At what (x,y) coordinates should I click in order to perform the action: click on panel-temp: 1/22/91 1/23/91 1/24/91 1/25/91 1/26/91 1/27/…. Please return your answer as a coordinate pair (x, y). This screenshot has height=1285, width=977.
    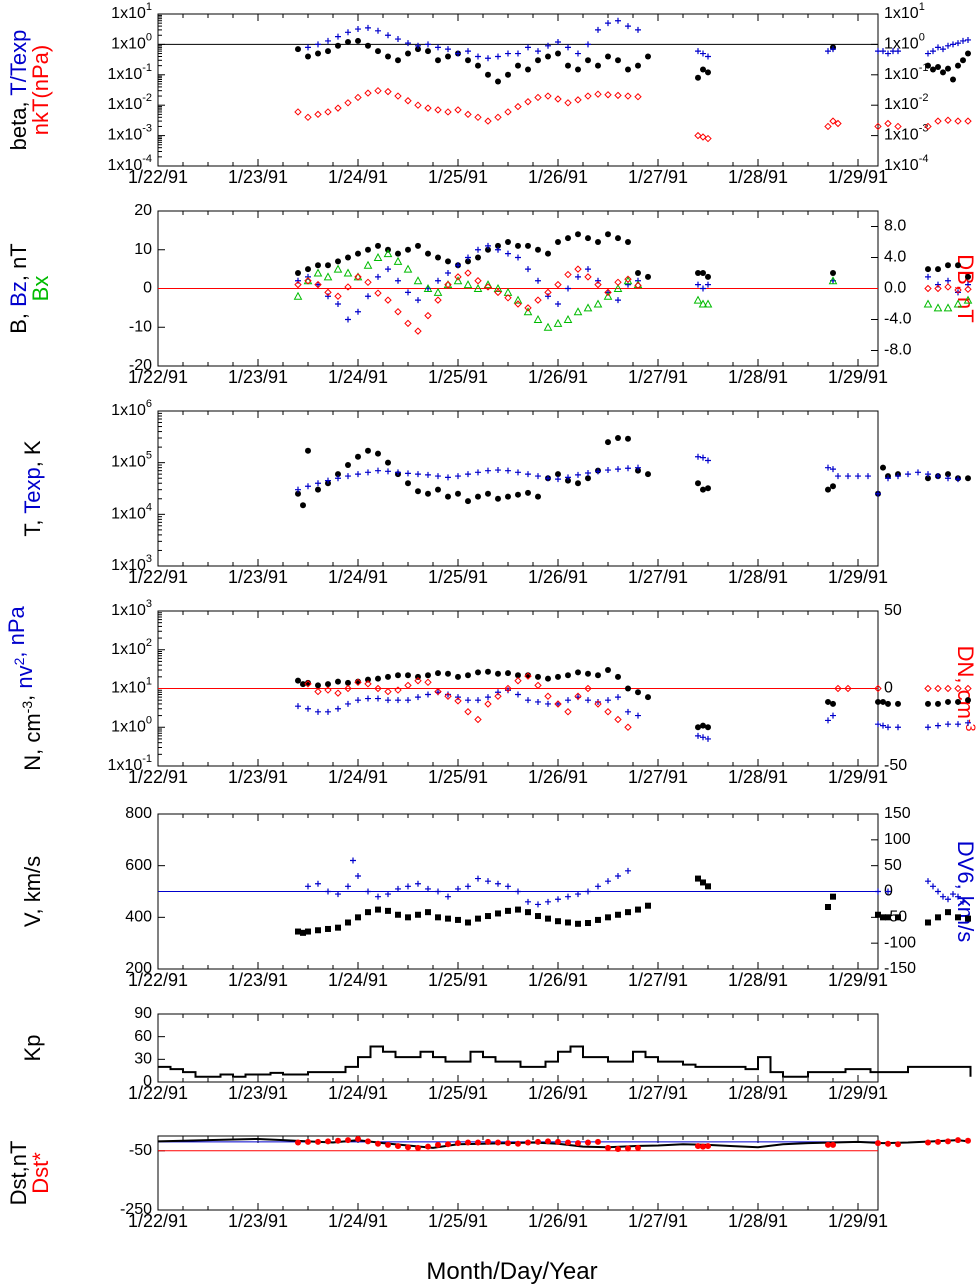
    Looking at the image, I should click on (495, 492).